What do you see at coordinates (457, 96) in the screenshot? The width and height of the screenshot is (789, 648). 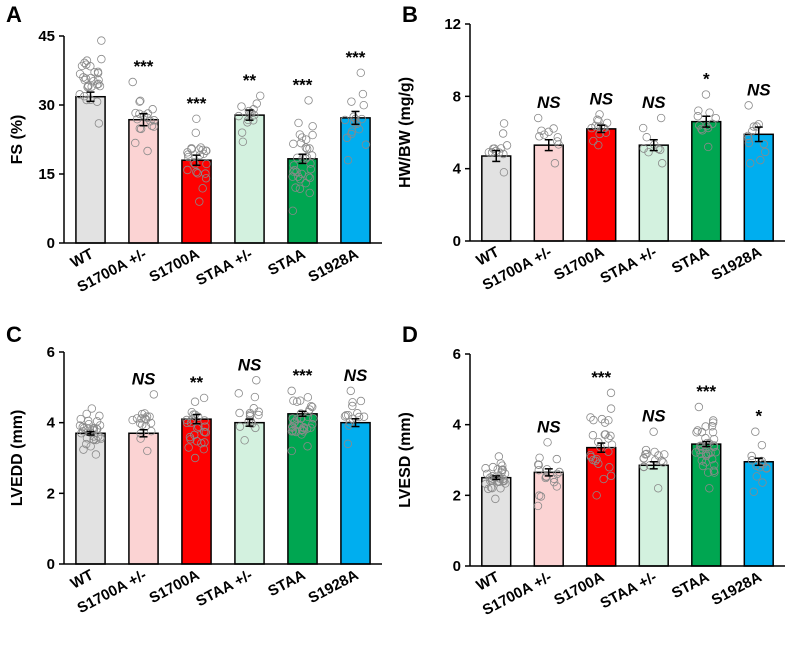 I see `y-tick-label: 8` at bounding box center [457, 96].